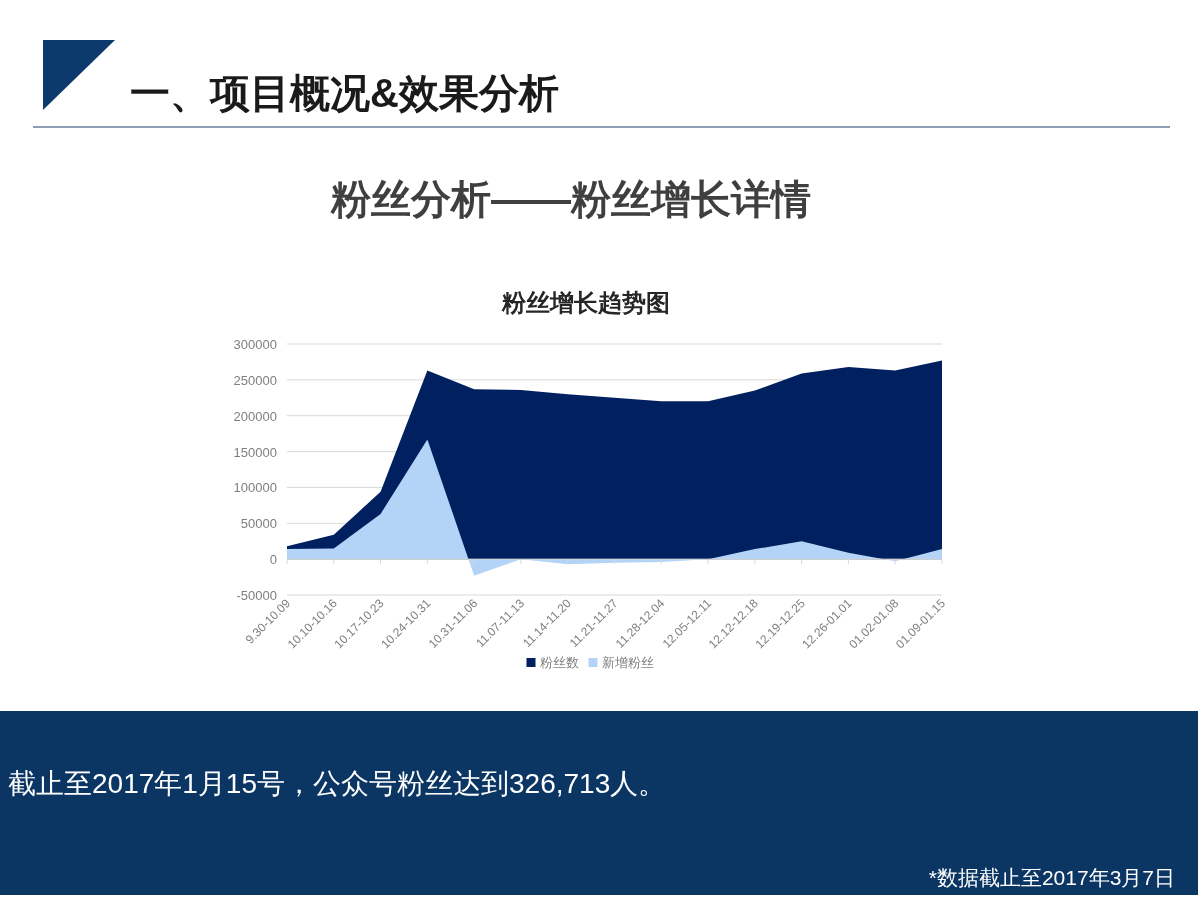  Describe the element at coordinates (627, 663) in the screenshot. I see `legend-label: 新增粉丝` at that location.